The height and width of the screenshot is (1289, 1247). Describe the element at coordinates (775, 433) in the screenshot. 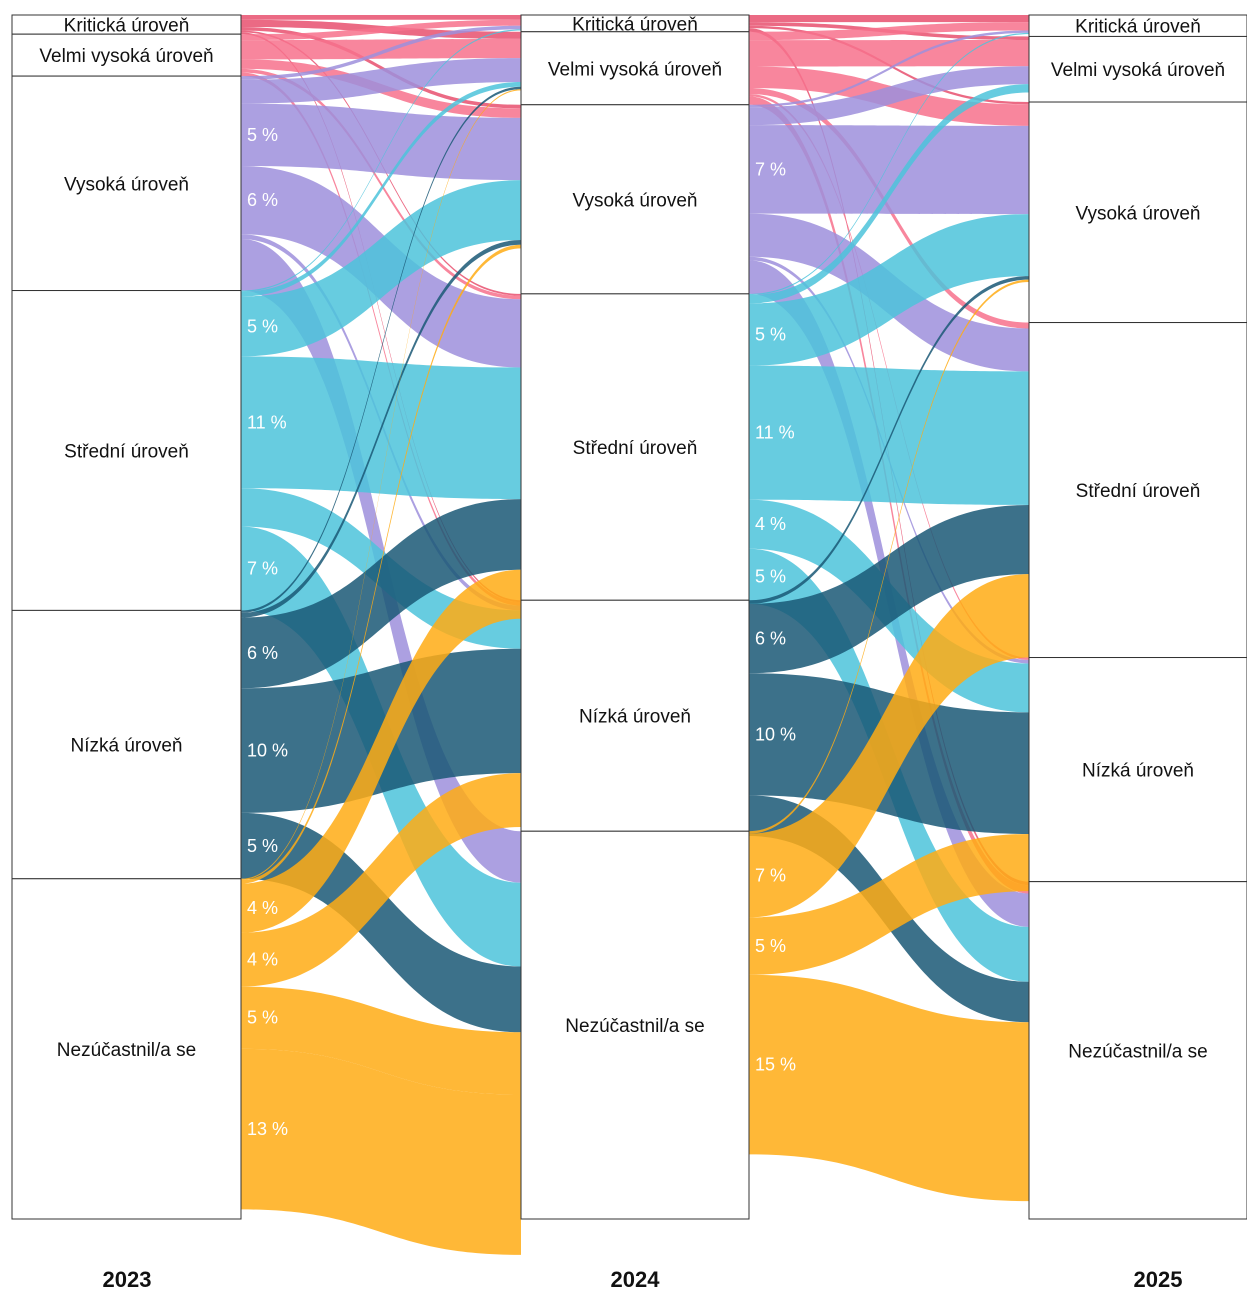

I see `flow-percent-label-2024: 11 %` at that location.